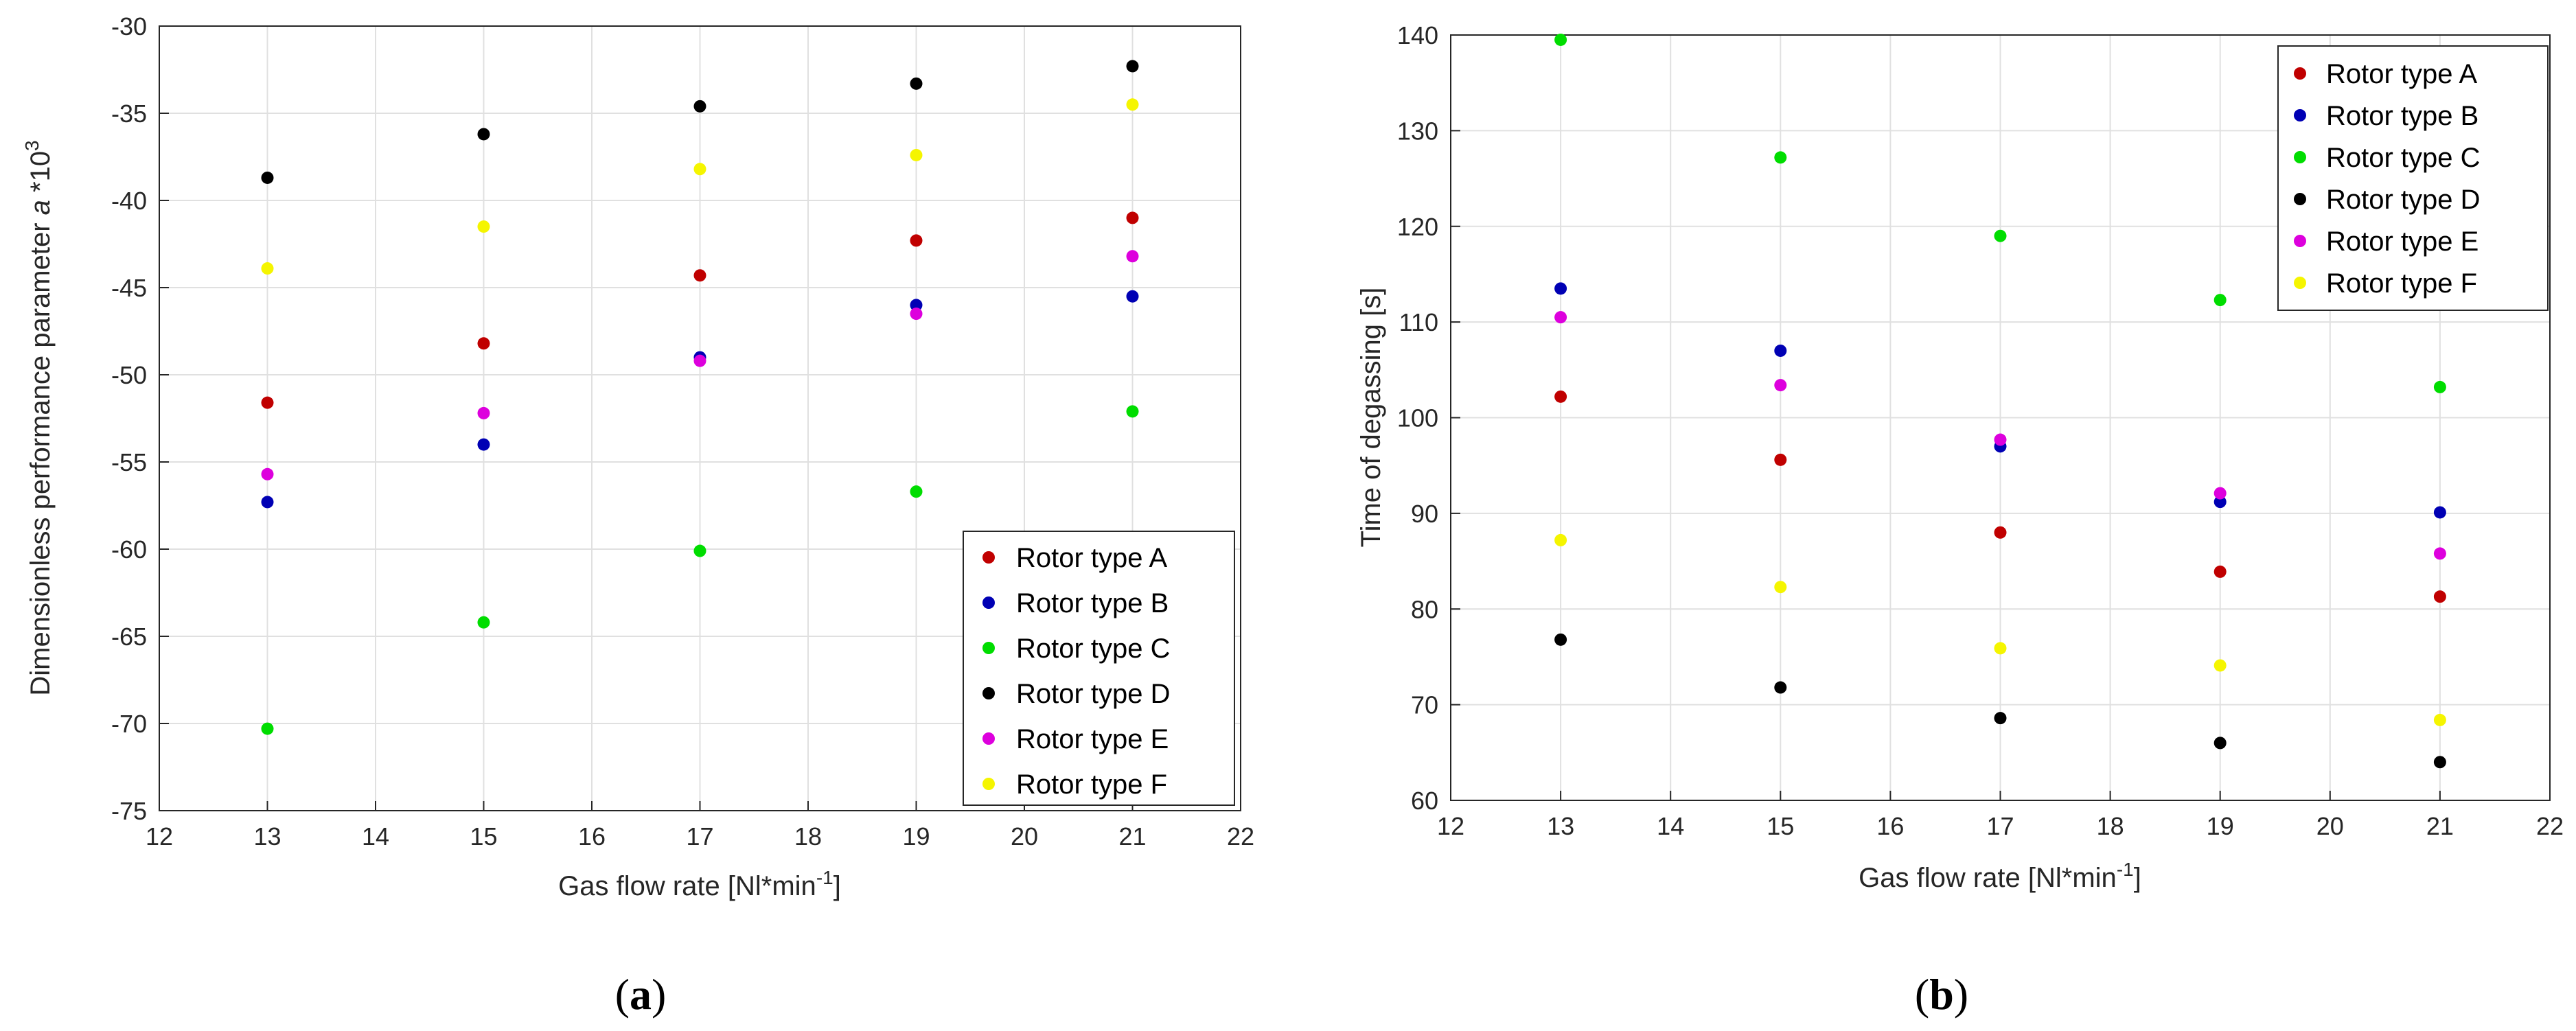  I want to click on x-tick-label: 19, so click(2220, 826).